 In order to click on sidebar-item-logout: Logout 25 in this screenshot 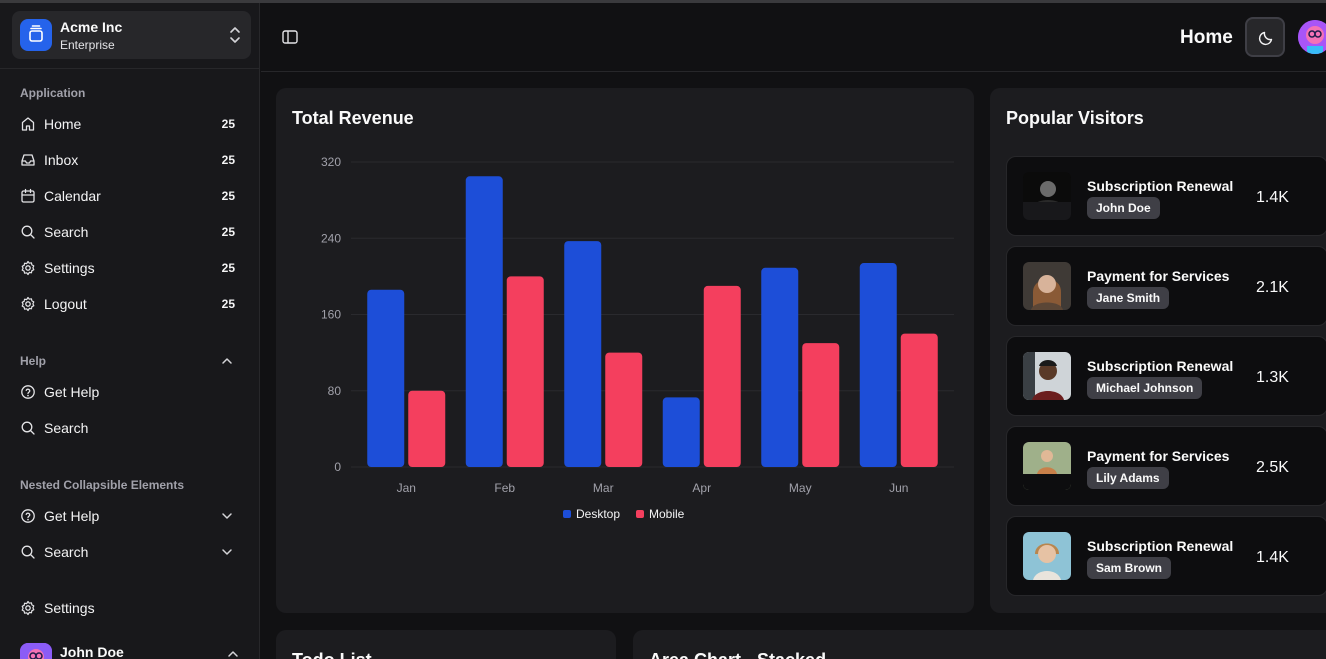, I will do `click(130, 304)`.